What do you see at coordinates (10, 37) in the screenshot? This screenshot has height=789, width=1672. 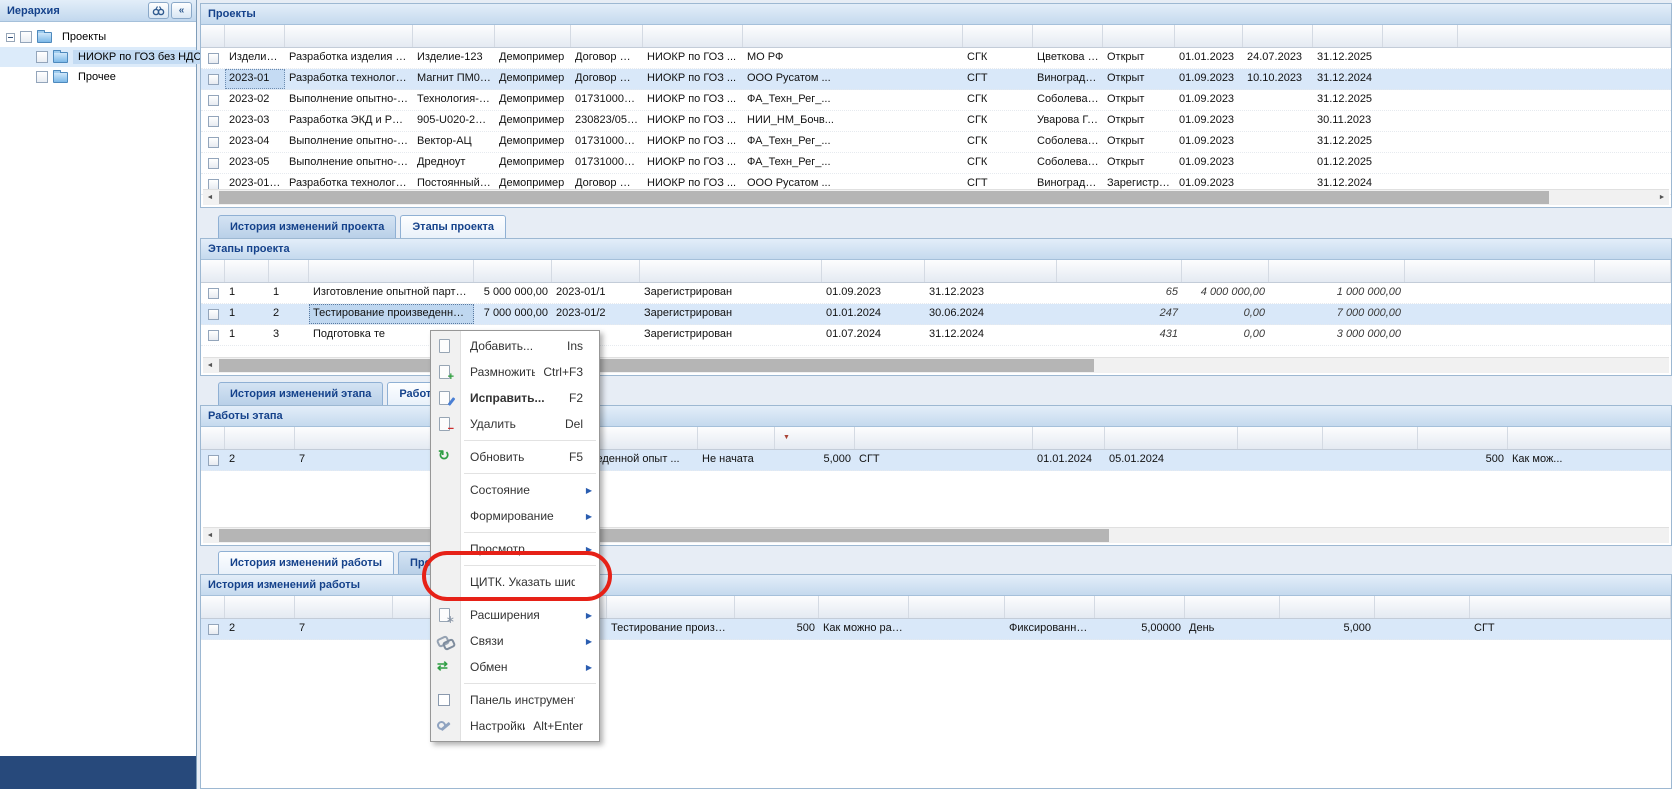 I see `tree-expander-icon` at bounding box center [10, 37].